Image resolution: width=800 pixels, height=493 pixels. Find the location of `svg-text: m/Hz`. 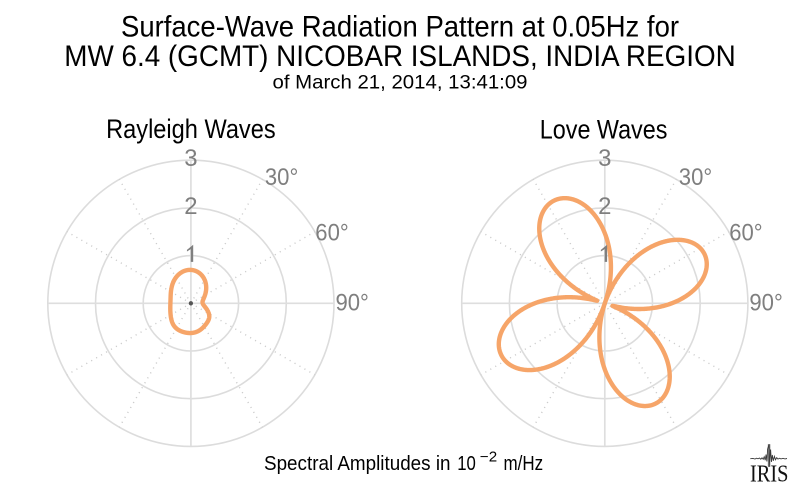

svg-text: m/Hz is located at coordinates (524, 464).